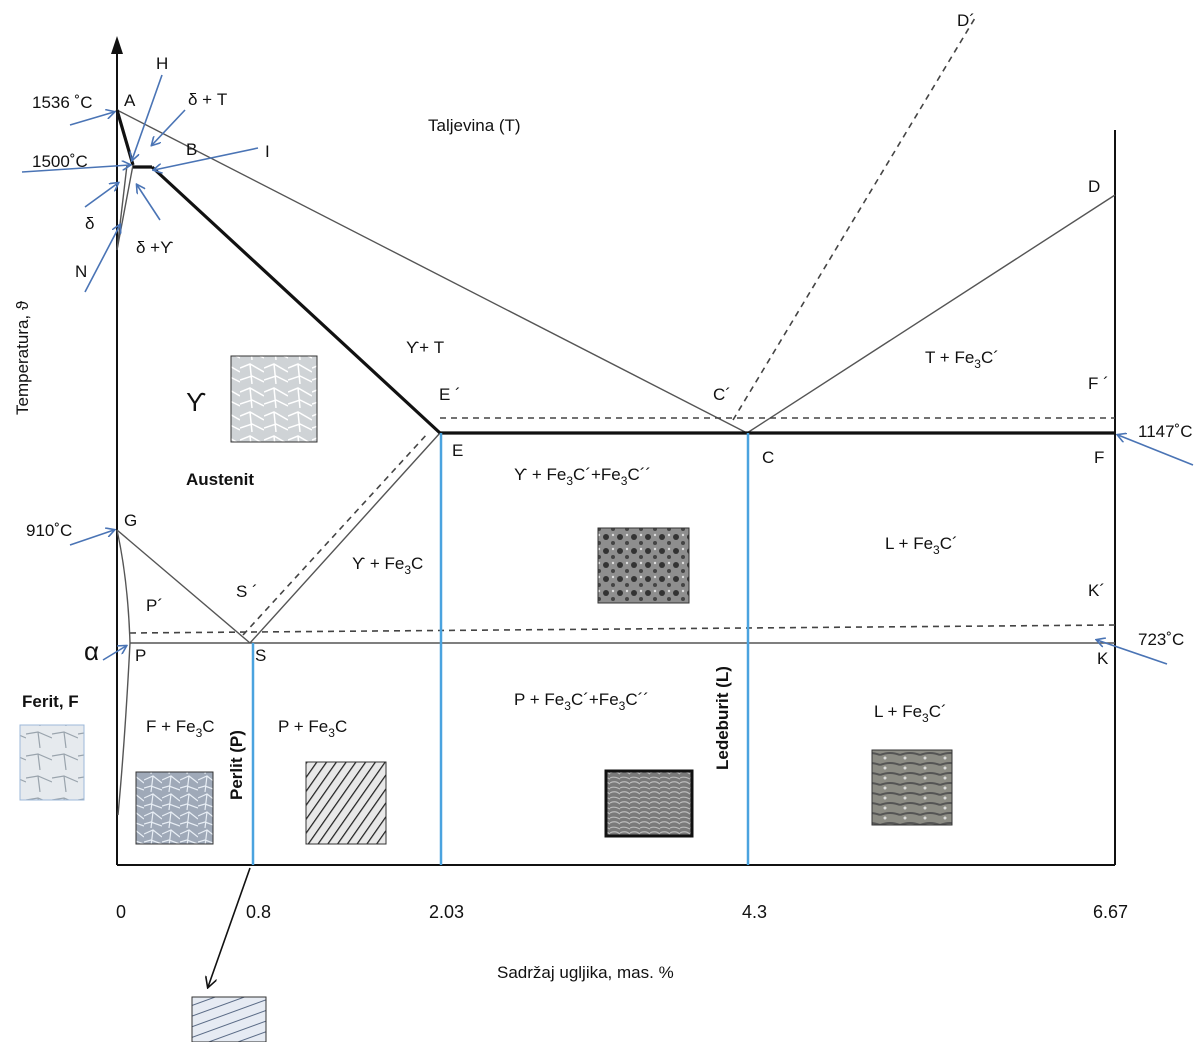 The width and height of the screenshot is (1201, 1042). I want to click on label-pearlite-vertical: Perlit (P), so click(236, 765).